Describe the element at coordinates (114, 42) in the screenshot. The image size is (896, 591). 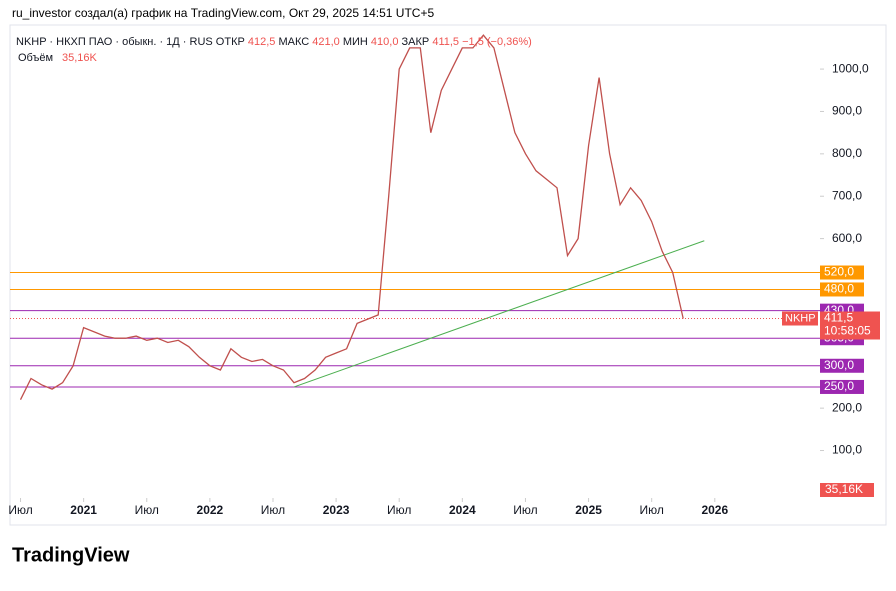
I see `legend-part: NKHP · НКХП ПАО · обыкн. · 1Д · RUS` at that location.